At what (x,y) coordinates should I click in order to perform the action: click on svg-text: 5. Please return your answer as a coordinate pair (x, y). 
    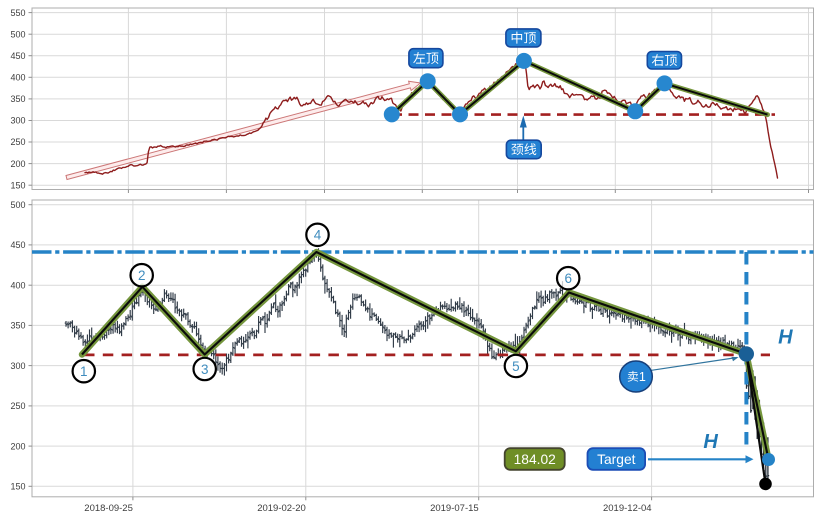
    Looking at the image, I should click on (516, 366).